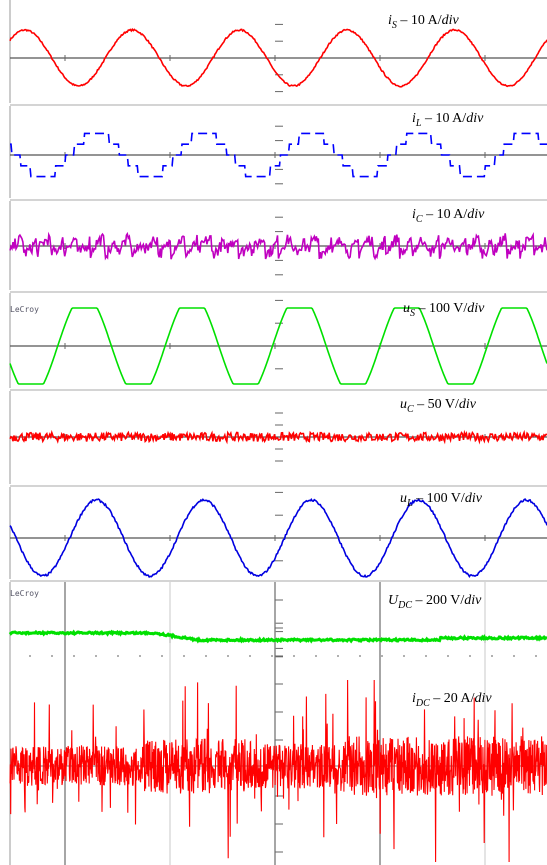  Describe the element at coordinates (24, 309) in the screenshot. I see `scope-tag-top: LeCroy` at that location.